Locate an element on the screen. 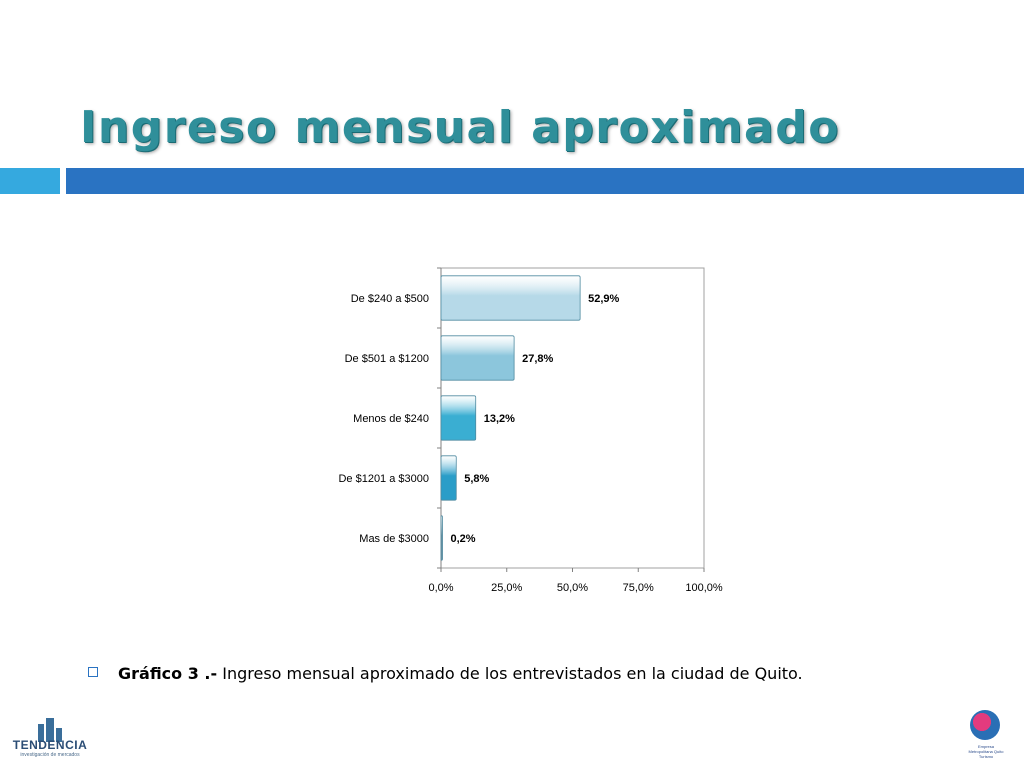 The height and width of the screenshot is (768, 1024). x-tick-label: 25,0% is located at coordinates (506, 588).